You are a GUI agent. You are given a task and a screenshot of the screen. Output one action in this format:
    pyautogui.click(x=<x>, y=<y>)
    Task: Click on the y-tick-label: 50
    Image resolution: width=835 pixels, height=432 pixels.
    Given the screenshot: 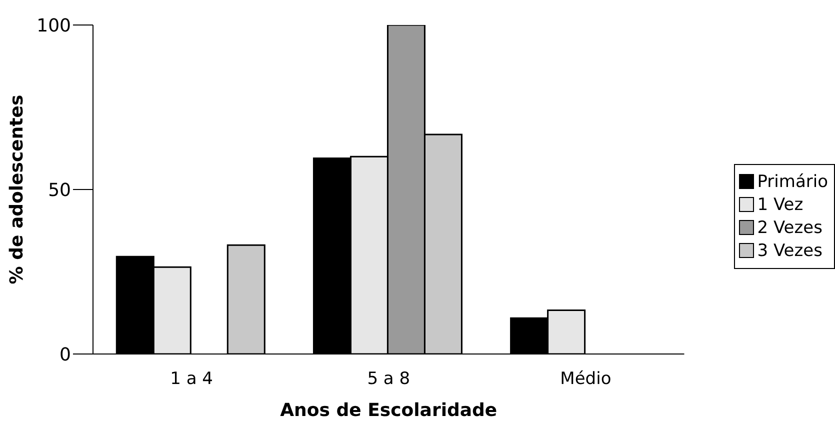 What is the action you would take?
    pyautogui.click(x=59, y=190)
    